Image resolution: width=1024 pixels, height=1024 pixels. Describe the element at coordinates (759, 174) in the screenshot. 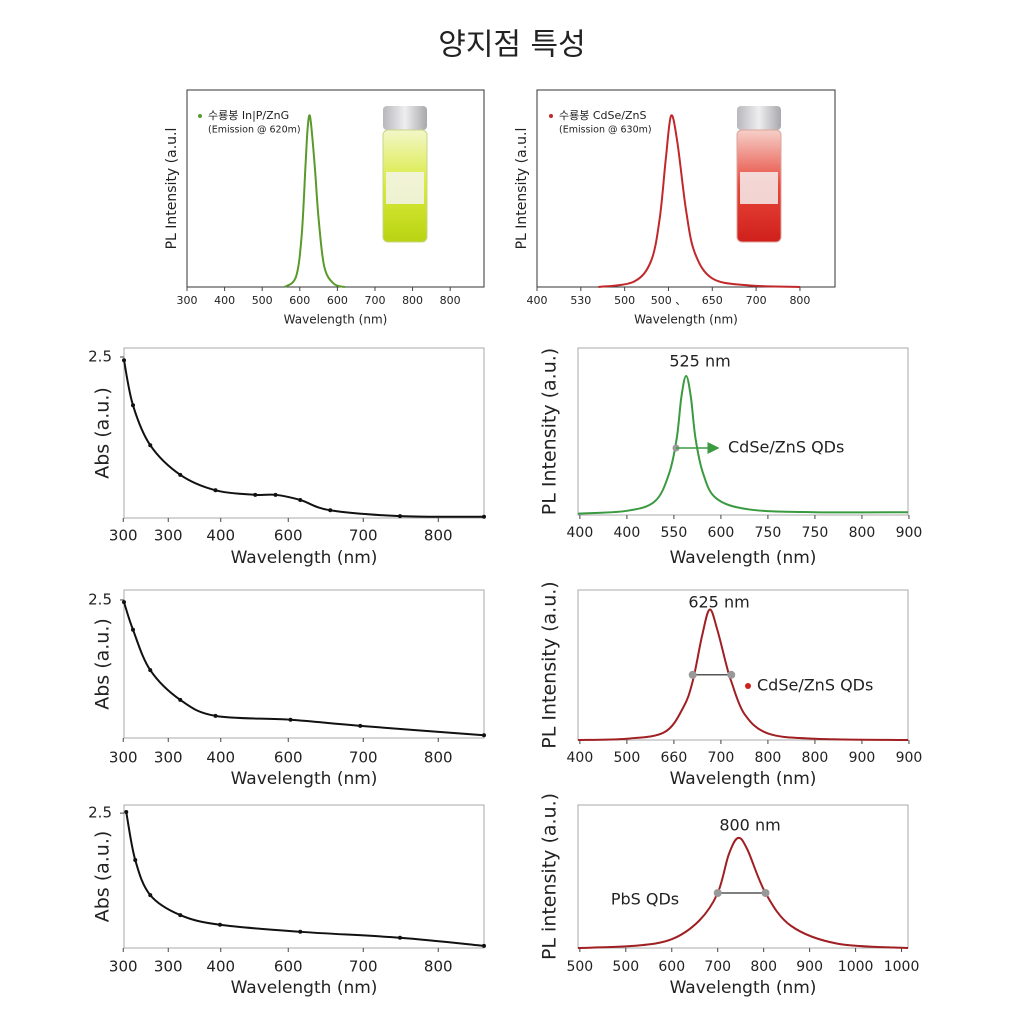

I see `vial-red` at that location.